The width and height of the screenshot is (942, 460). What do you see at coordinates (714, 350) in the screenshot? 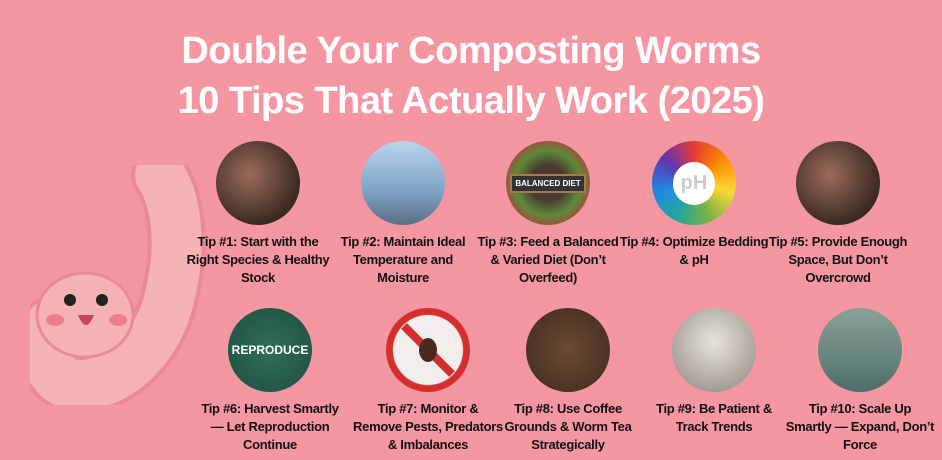
I see `cocoons-image` at bounding box center [714, 350].